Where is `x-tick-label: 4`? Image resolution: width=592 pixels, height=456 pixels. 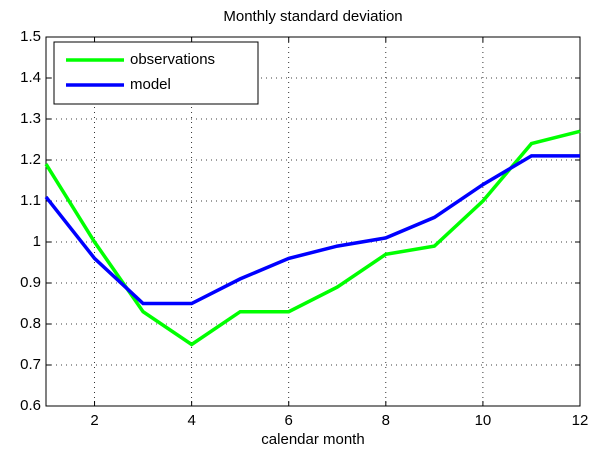
x-tick-label: 4 is located at coordinates (191, 420).